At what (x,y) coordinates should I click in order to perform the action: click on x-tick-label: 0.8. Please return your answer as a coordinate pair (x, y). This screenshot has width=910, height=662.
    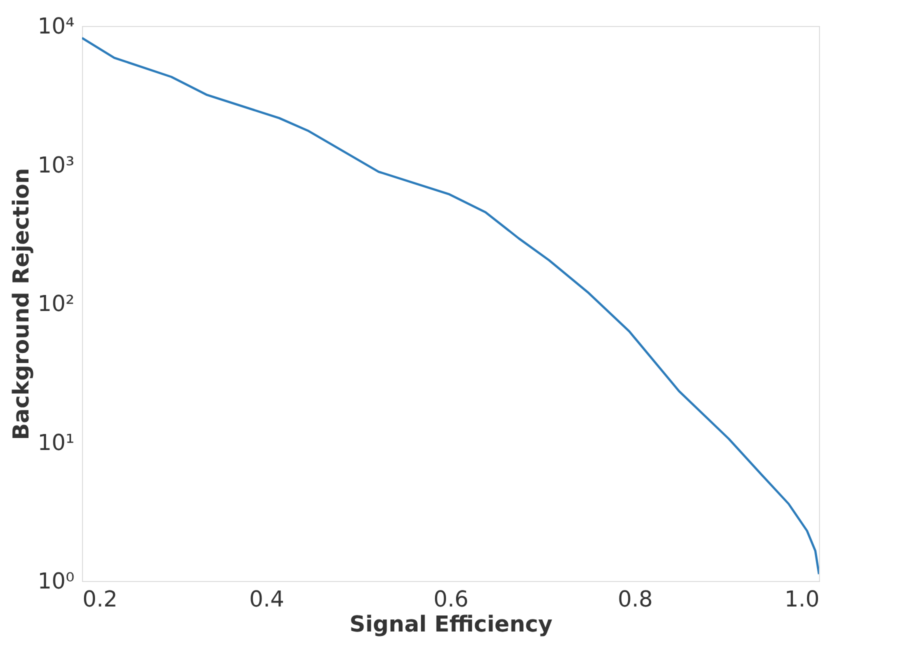
    Looking at the image, I should click on (635, 600).